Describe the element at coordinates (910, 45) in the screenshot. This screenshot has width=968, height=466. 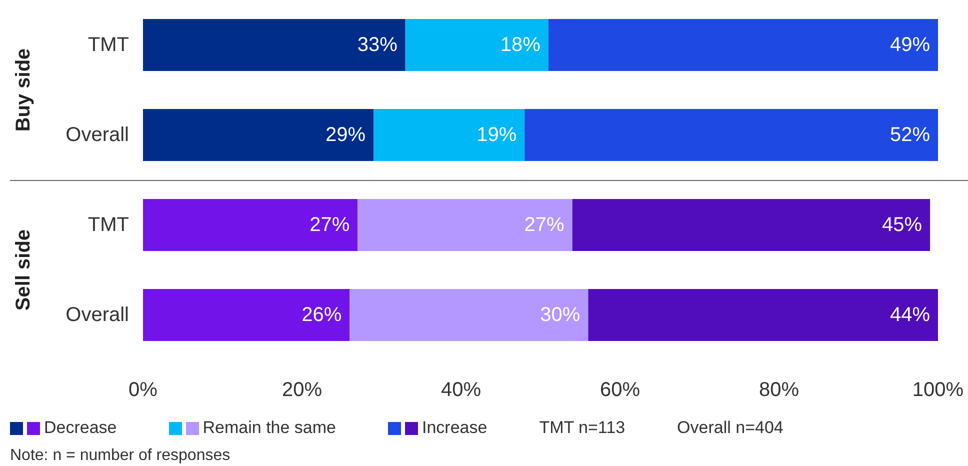
I see `data-label: 49%` at that location.